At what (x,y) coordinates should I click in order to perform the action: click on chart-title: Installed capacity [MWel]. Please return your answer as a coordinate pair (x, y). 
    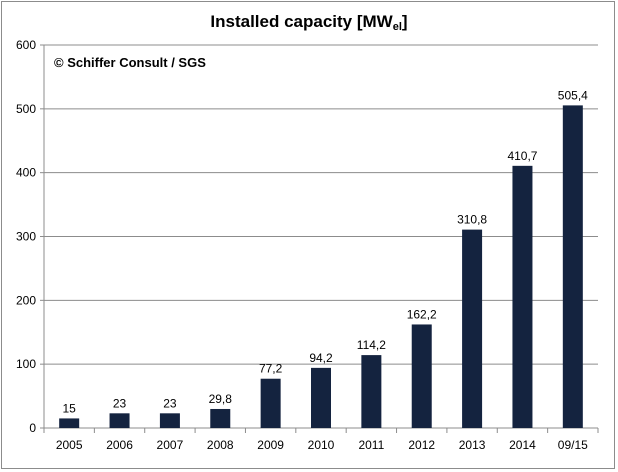
    Looking at the image, I should click on (309, 22).